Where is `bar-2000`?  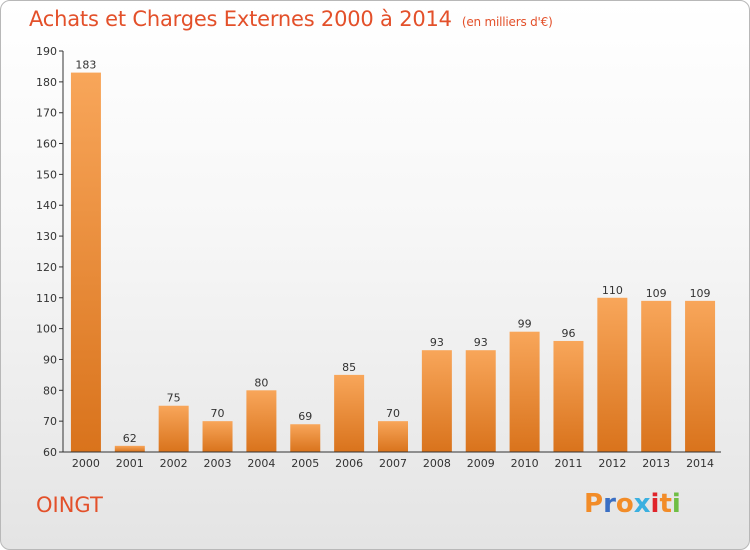 bar-2000 is located at coordinates (85, 262).